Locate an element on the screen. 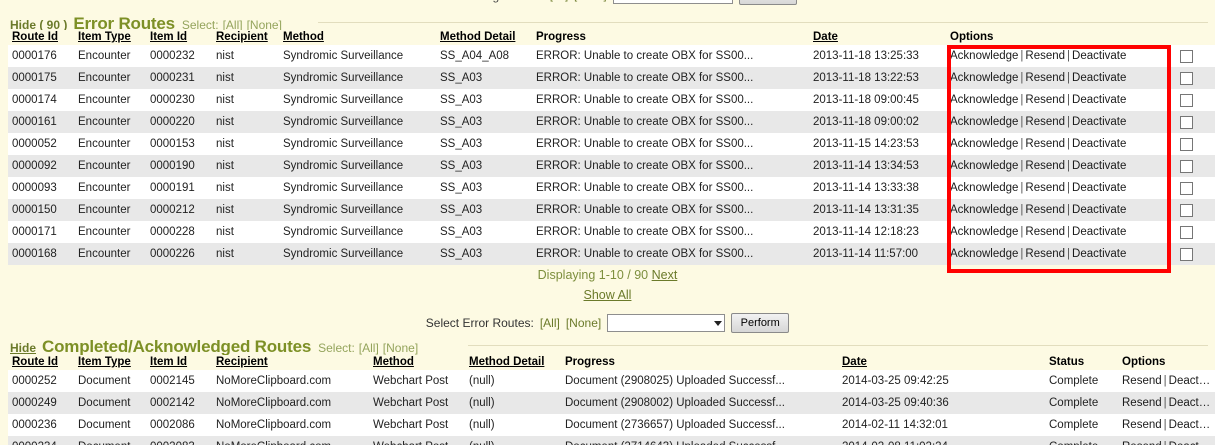  pending-select-all-link: [All] is located at coordinates (559, 1).